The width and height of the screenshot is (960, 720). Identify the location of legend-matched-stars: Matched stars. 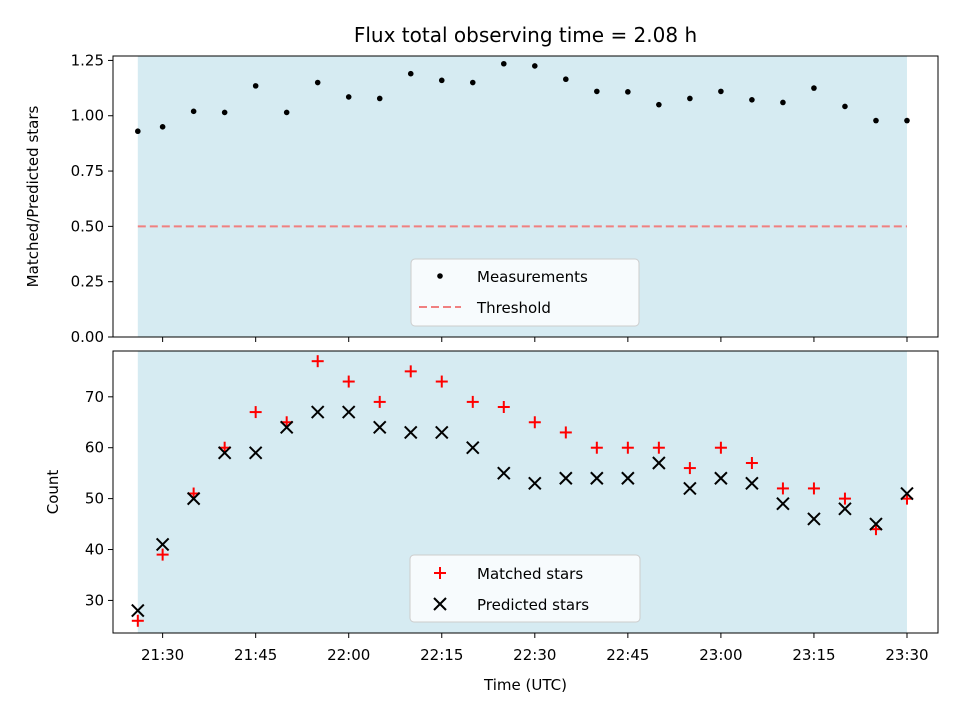
(530, 574).